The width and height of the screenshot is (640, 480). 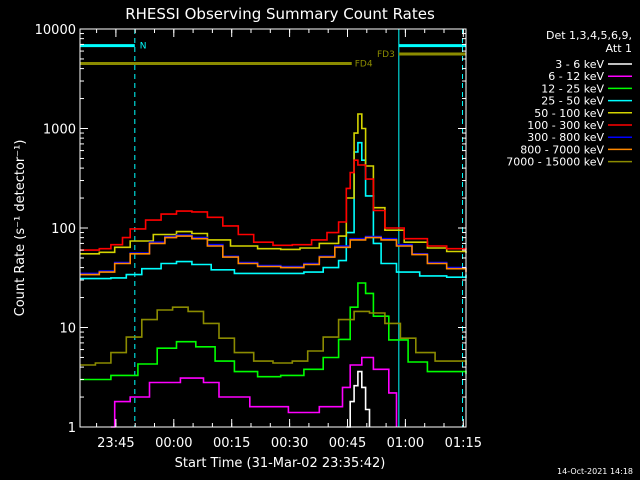 What do you see at coordinates (595, 471) in the screenshot?
I see `generated-timestamp: 14-Oct-2021 14:18` at bounding box center [595, 471].